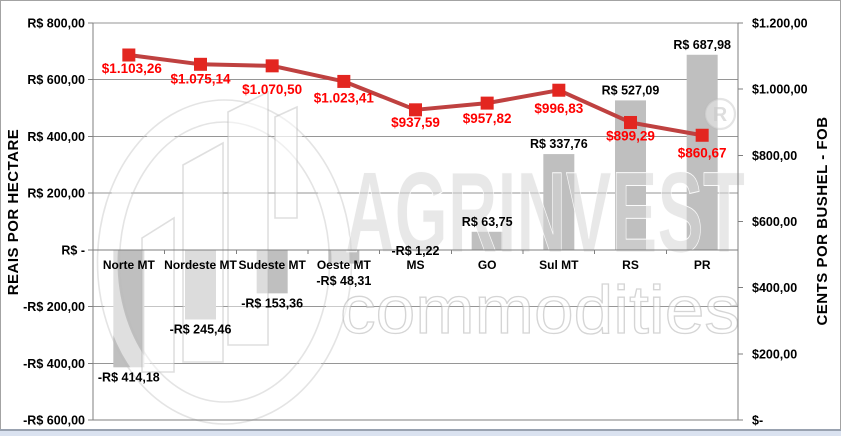  What do you see at coordinates (415, 122) in the screenshot?
I see `line-value-label: $937,59` at bounding box center [415, 122].